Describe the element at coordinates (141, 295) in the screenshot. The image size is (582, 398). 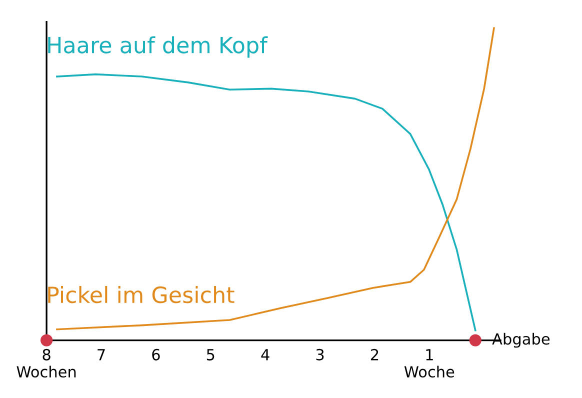
I see `series-label: Pickel im Gesicht` at that location.